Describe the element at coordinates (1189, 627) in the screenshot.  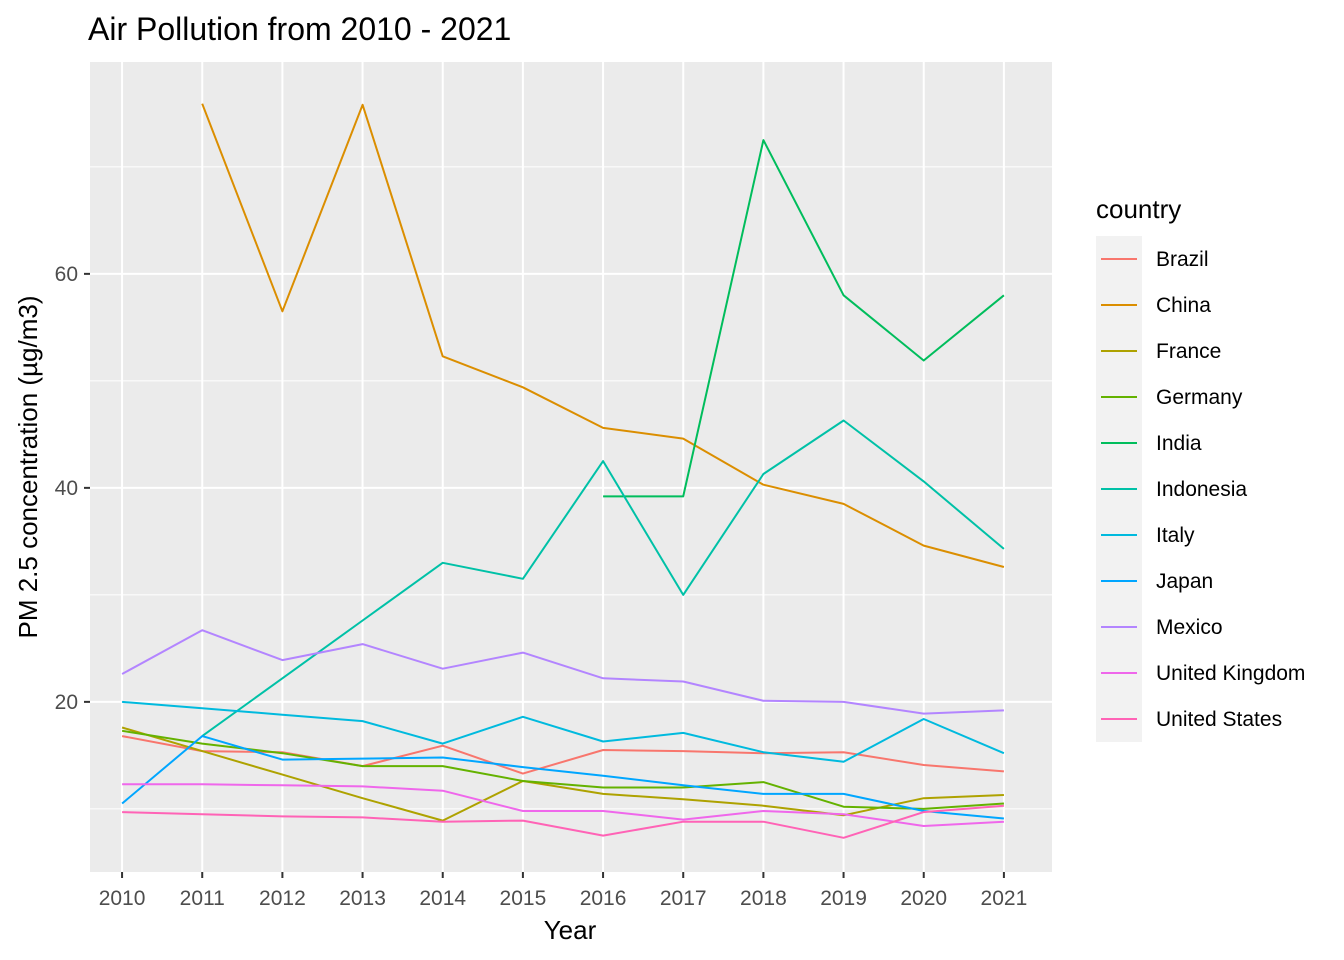
I see `legend-label-mexico: Mexico` at that location.